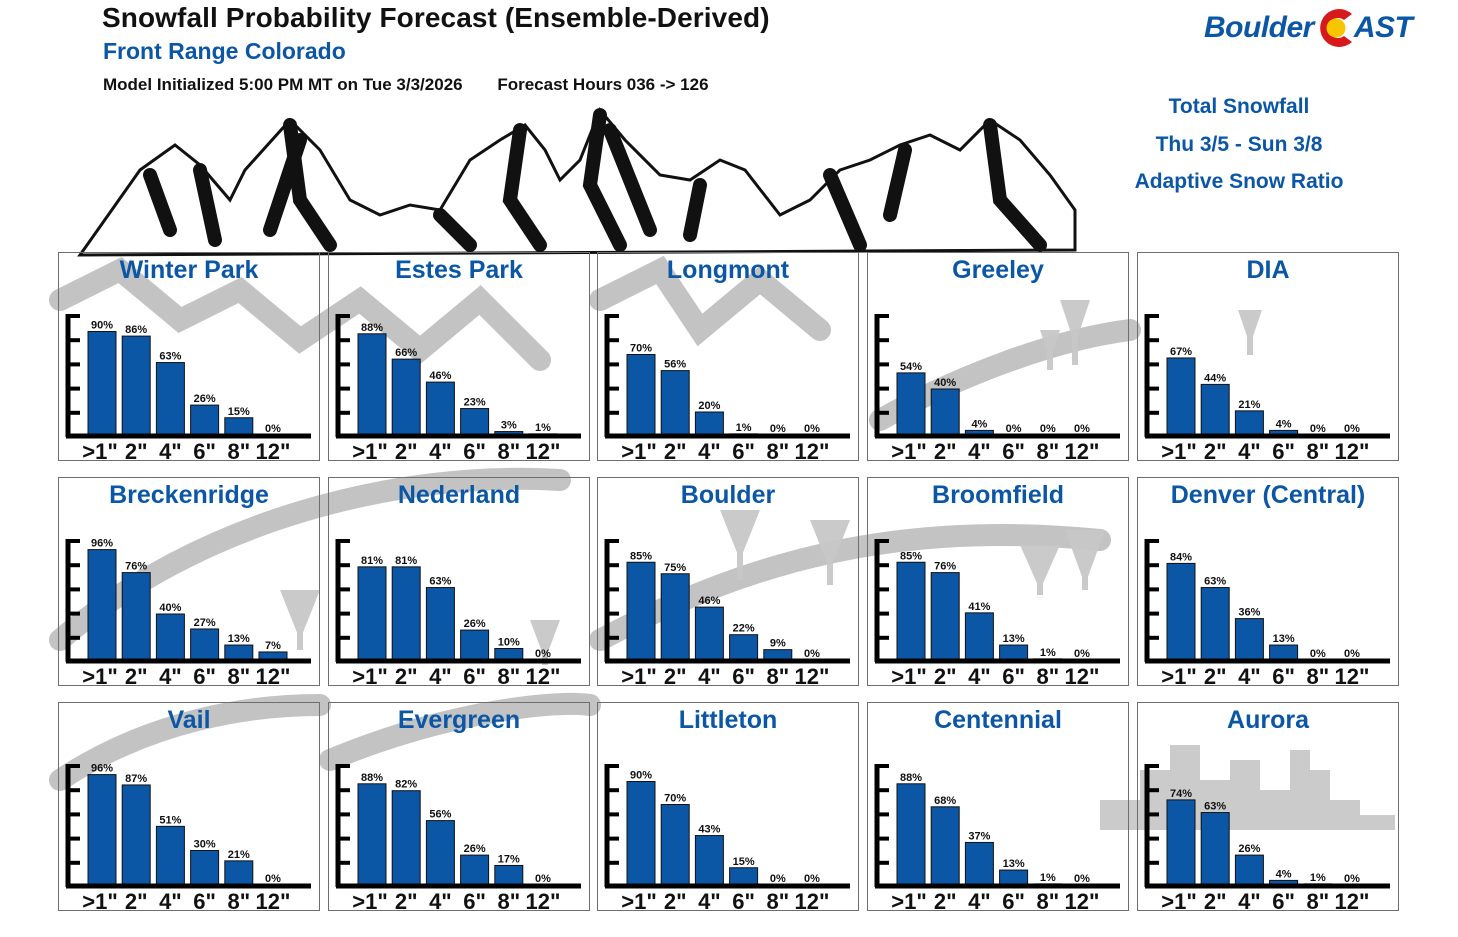  What do you see at coordinates (459, 807) in the screenshot?
I see `panel-evergreen: Evergreen 88% 82% 56% 26% 17% 0% >1" 2" 4" 6" 8" 12"` at bounding box center [459, 807].